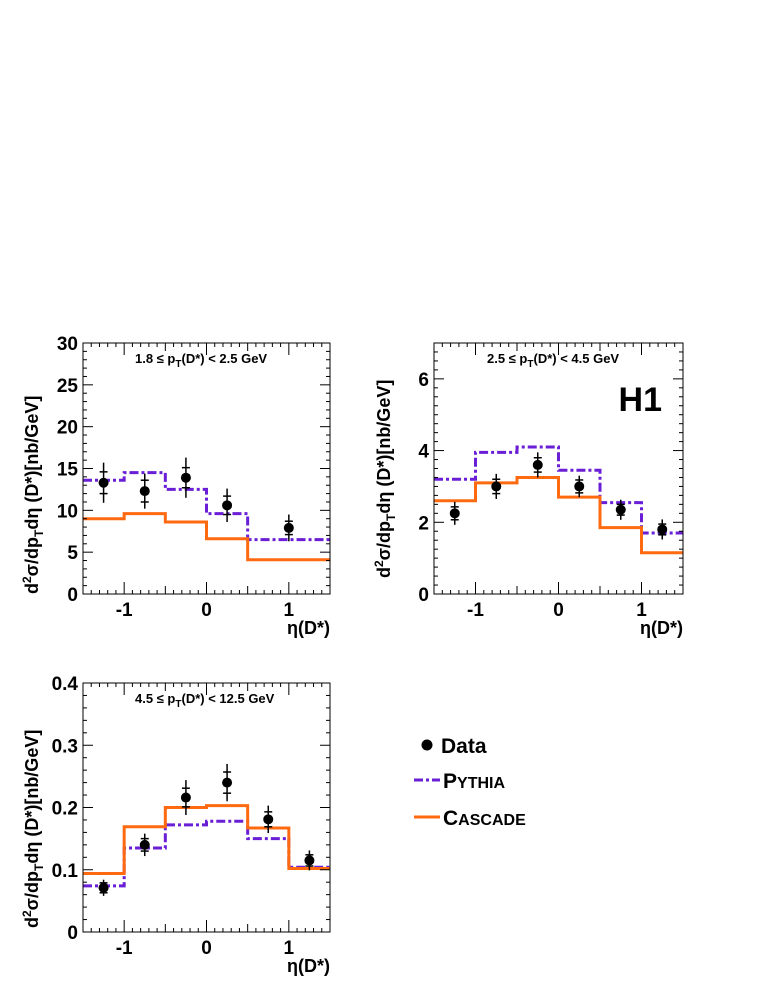 Image resolution: width=763 pixels, height=987 pixels. Describe the element at coordinates (65, 684) in the screenshot. I see `y-tick-label: 0.4` at that location.